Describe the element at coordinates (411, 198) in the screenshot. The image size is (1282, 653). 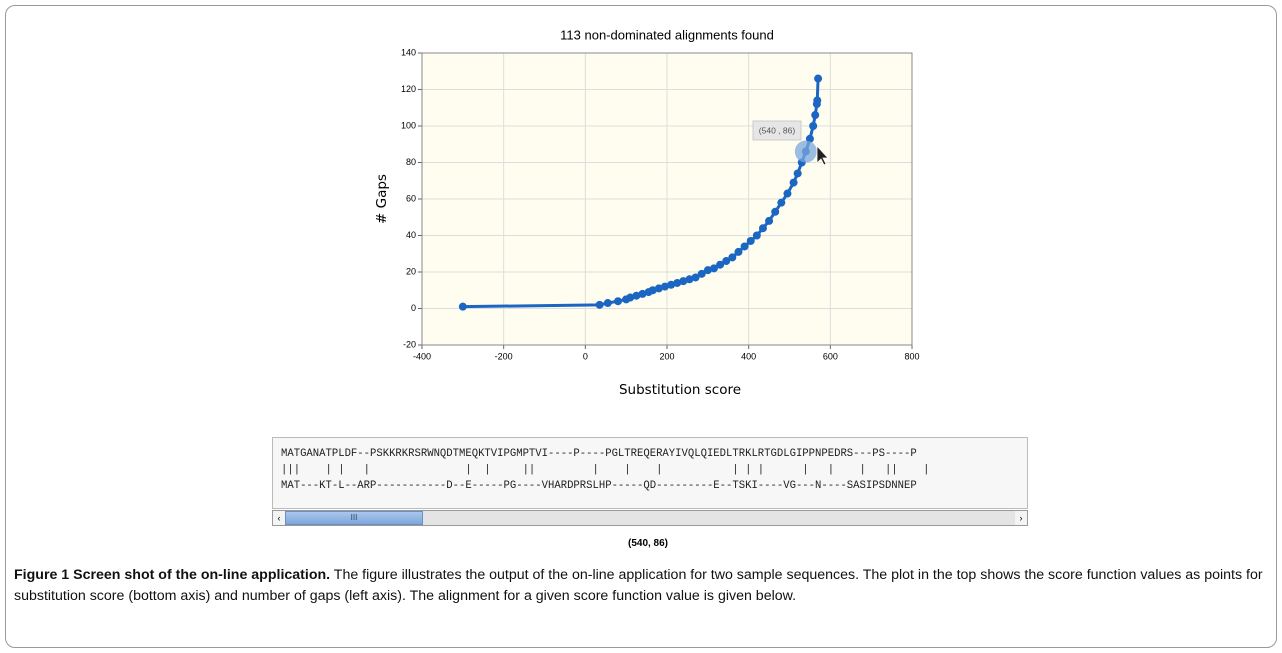
I see `y-tick-label: 60` at that location.